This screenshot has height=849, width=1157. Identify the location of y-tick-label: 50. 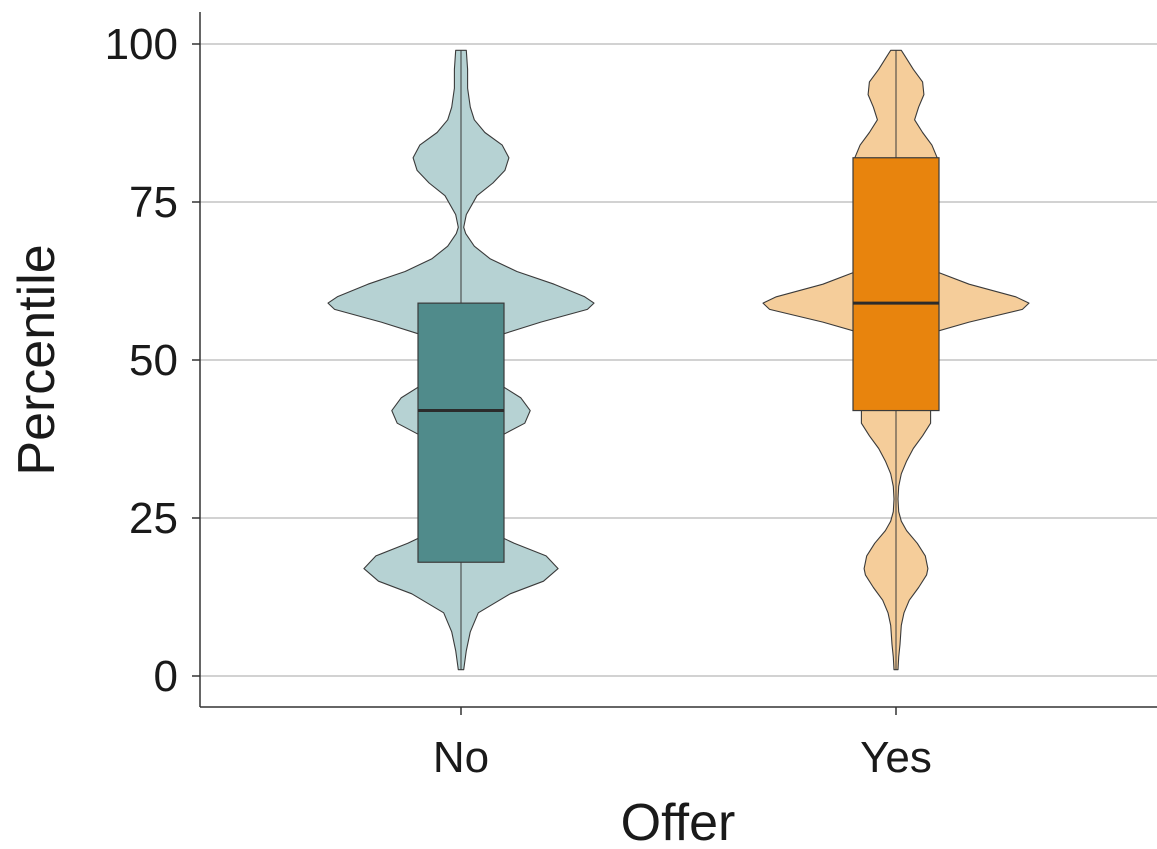
(153, 360).